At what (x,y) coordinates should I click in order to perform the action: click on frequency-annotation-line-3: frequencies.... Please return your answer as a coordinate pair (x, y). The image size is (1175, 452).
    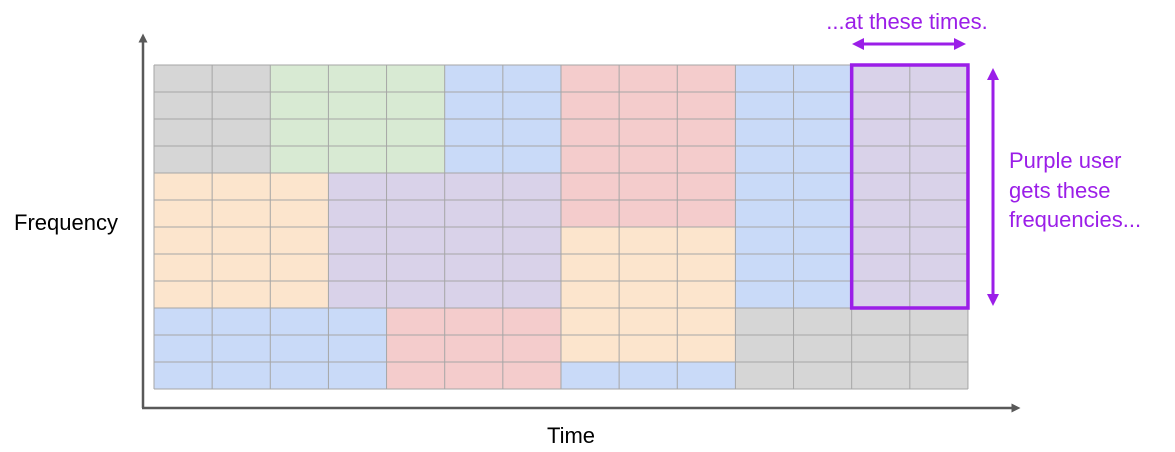
    Looking at the image, I should click on (1075, 219).